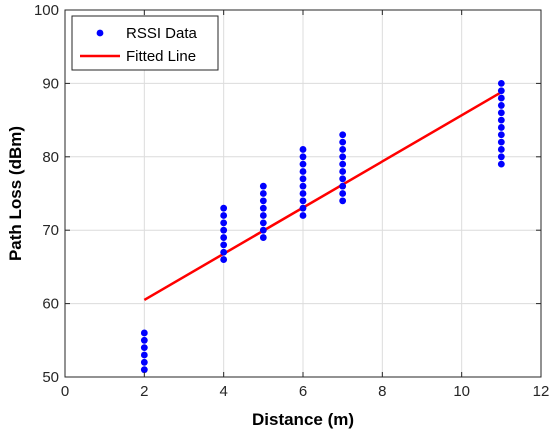  What do you see at coordinates (303, 391) in the screenshot?
I see `x-tick-label: 6` at bounding box center [303, 391].